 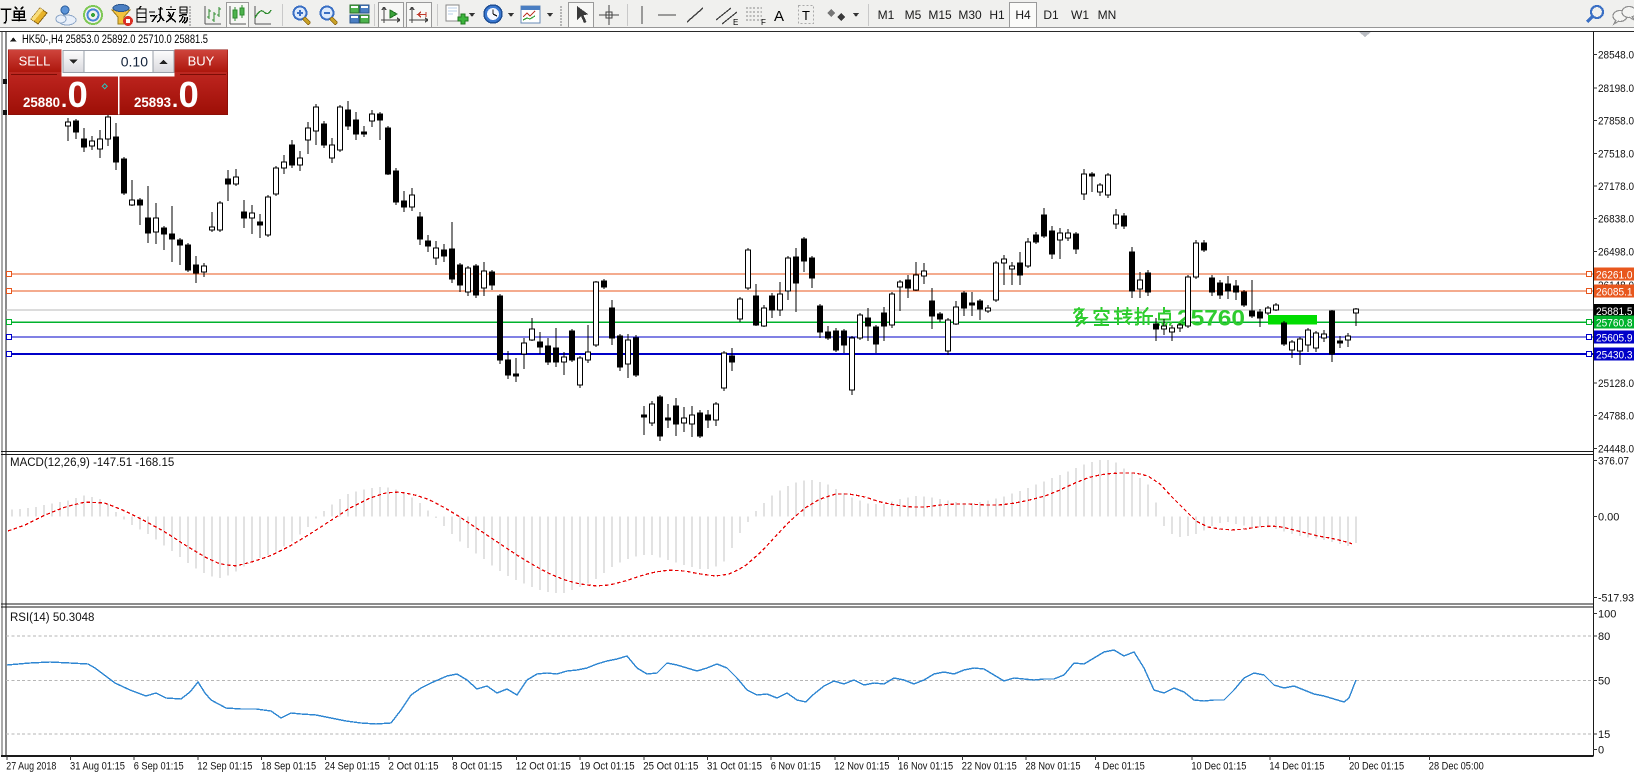 I want to click on svg-text: 25605.9, so click(x=1614, y=338).